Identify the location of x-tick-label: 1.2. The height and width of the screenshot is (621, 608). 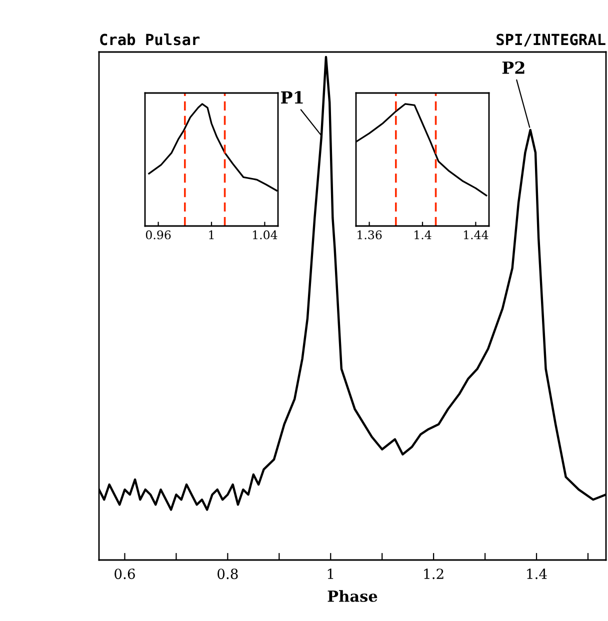
(434, 574).